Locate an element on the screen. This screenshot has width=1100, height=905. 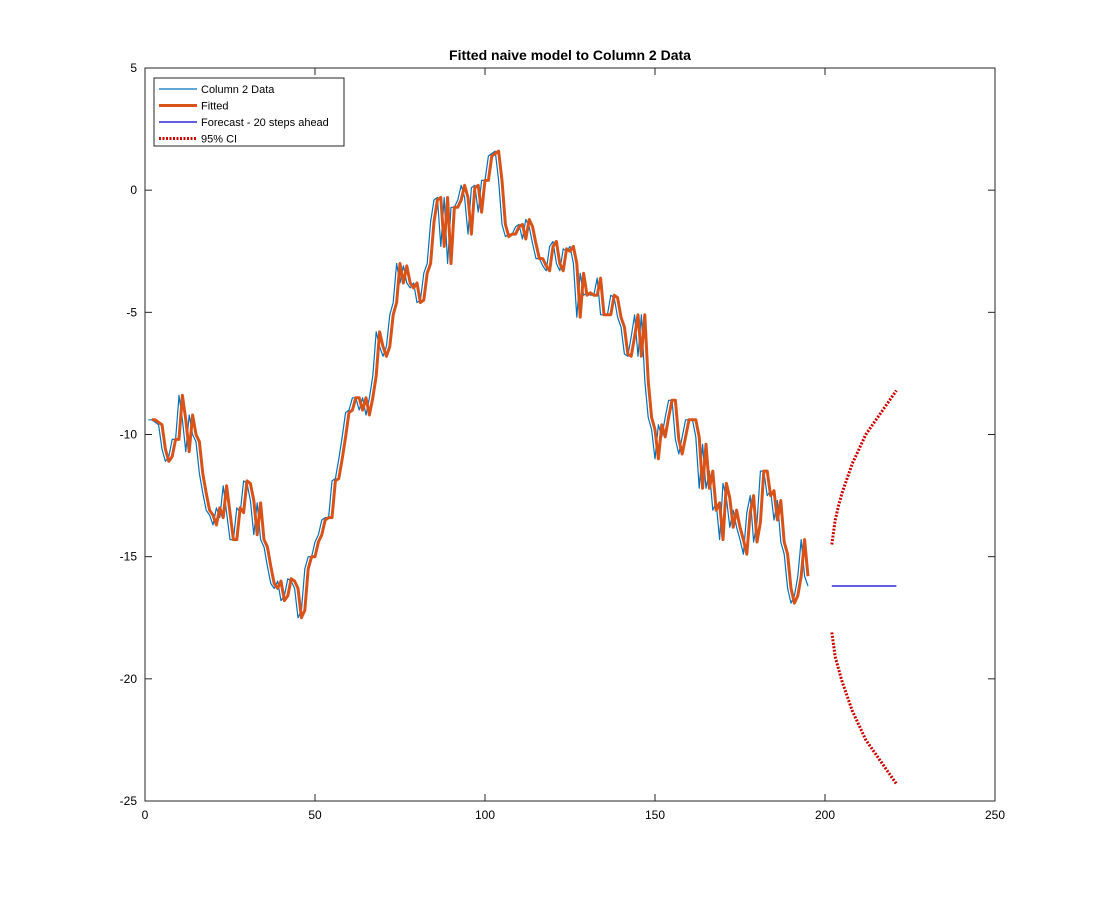
y-tick-label: -25 is located at coordinates (129, 801).